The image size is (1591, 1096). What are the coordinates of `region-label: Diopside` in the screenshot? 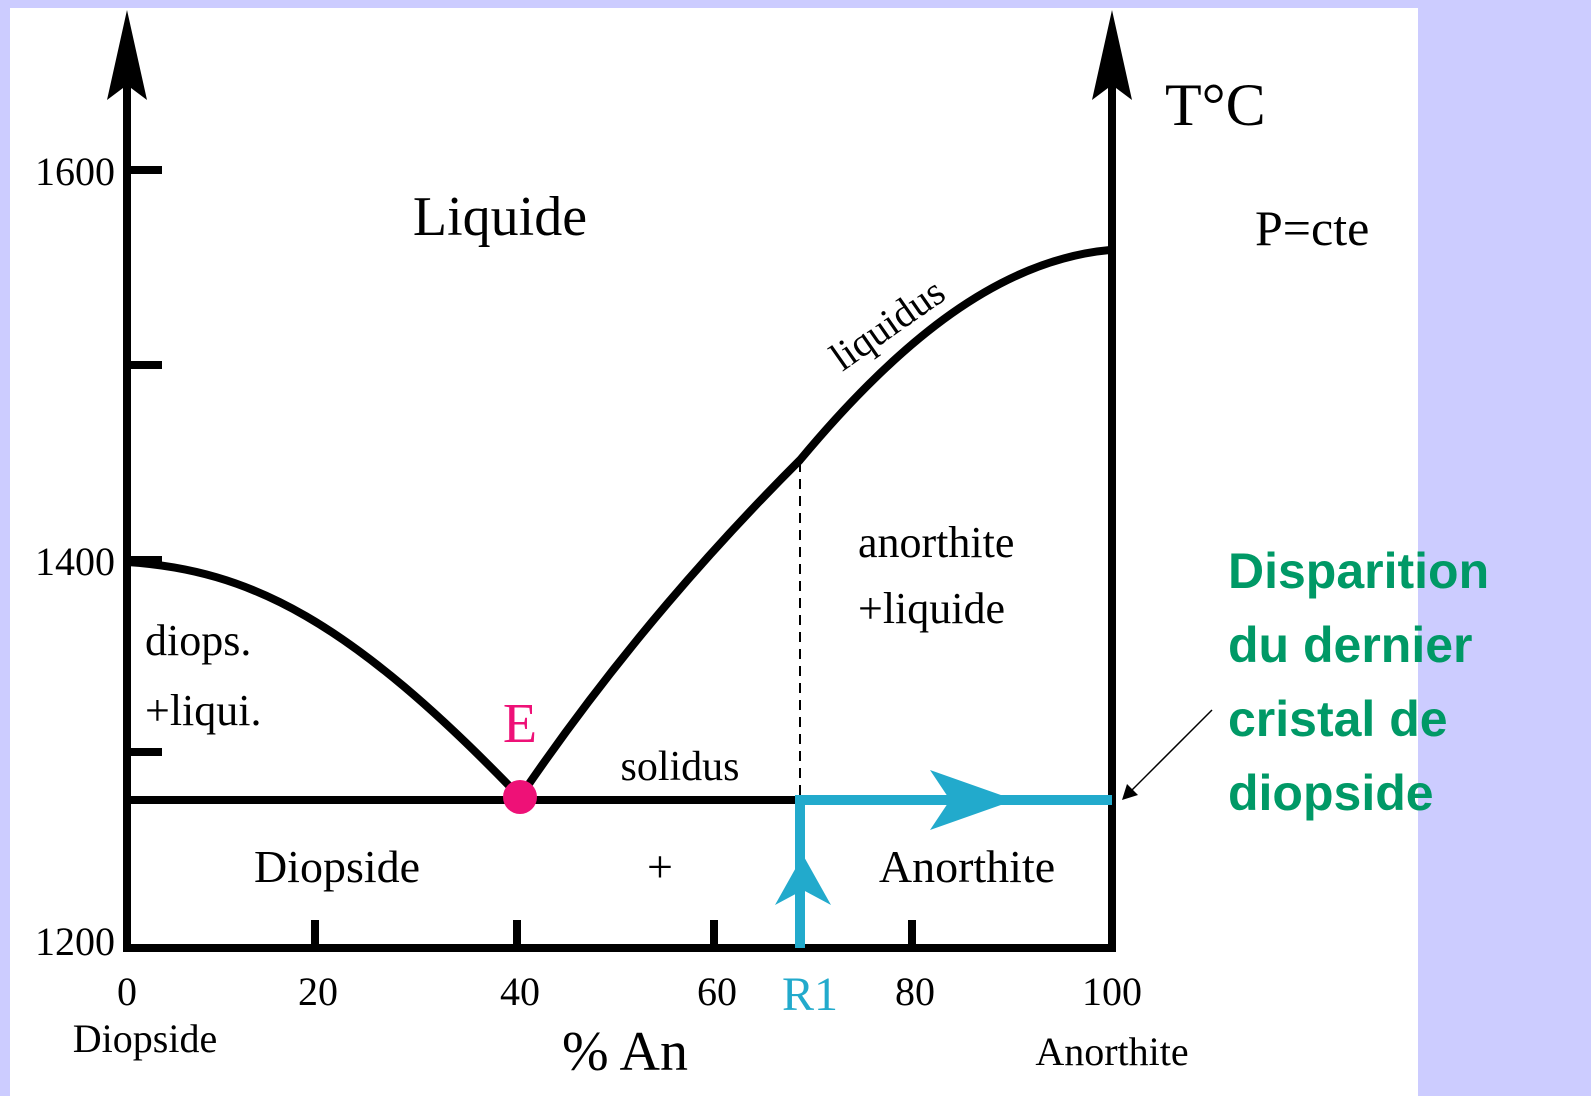 It's located at (337, 866).